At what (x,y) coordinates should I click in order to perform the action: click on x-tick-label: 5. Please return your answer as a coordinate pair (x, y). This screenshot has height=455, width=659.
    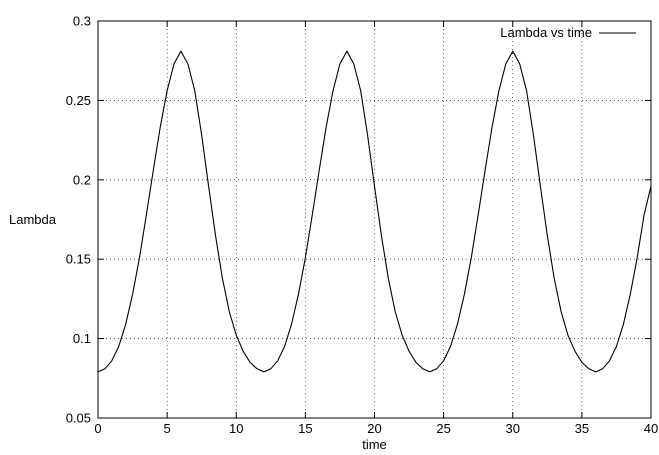
    Looking at the image, I should click on (167, 428).